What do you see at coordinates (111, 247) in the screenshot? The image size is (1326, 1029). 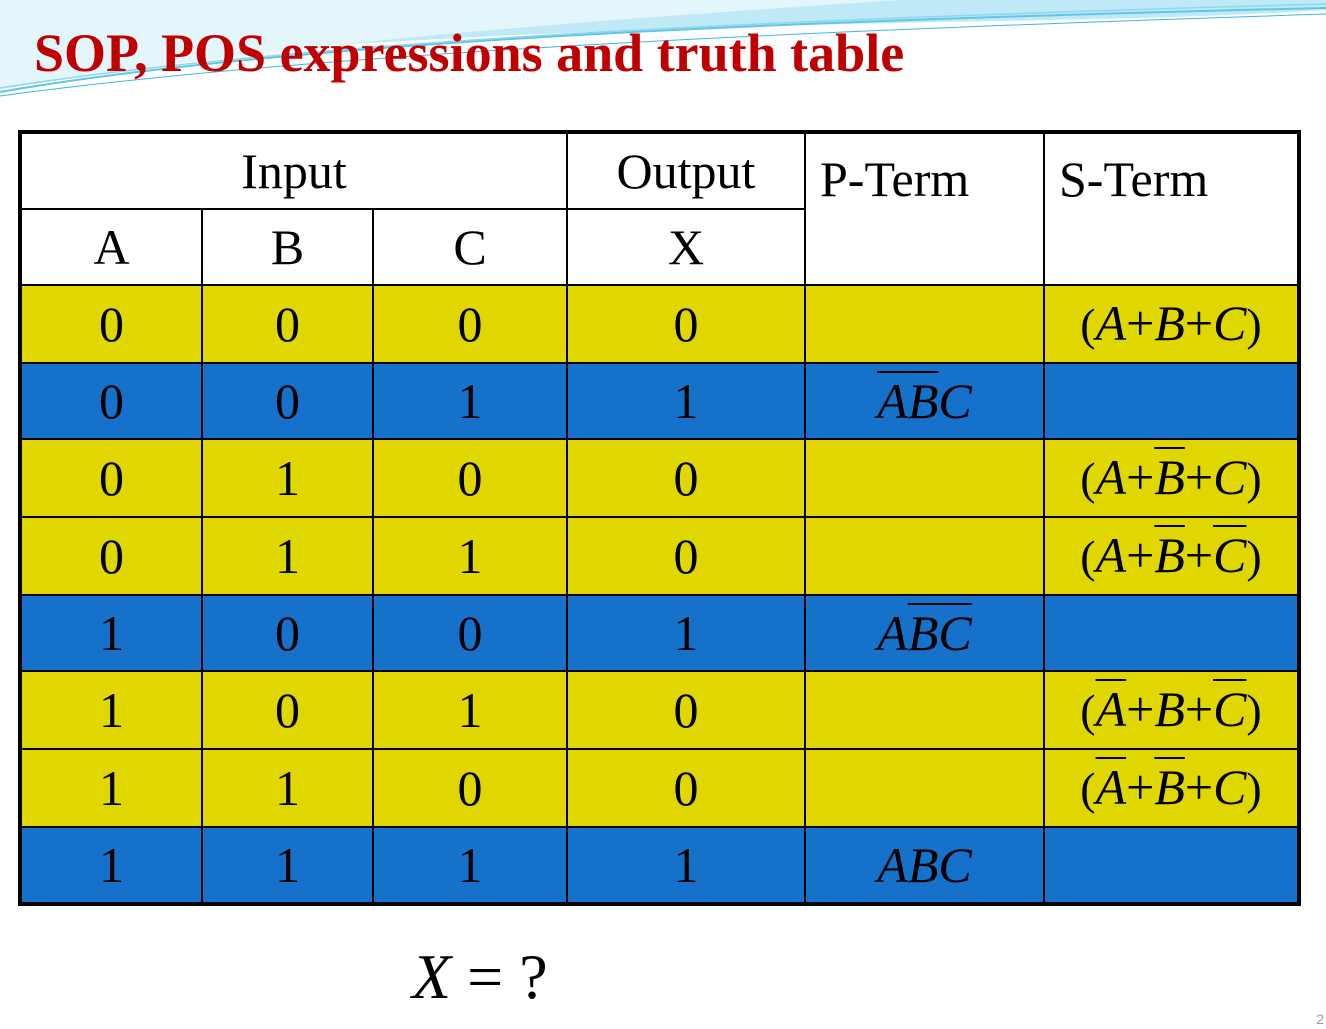 I see `column-header-a: A` at bounding box center [111, 247].